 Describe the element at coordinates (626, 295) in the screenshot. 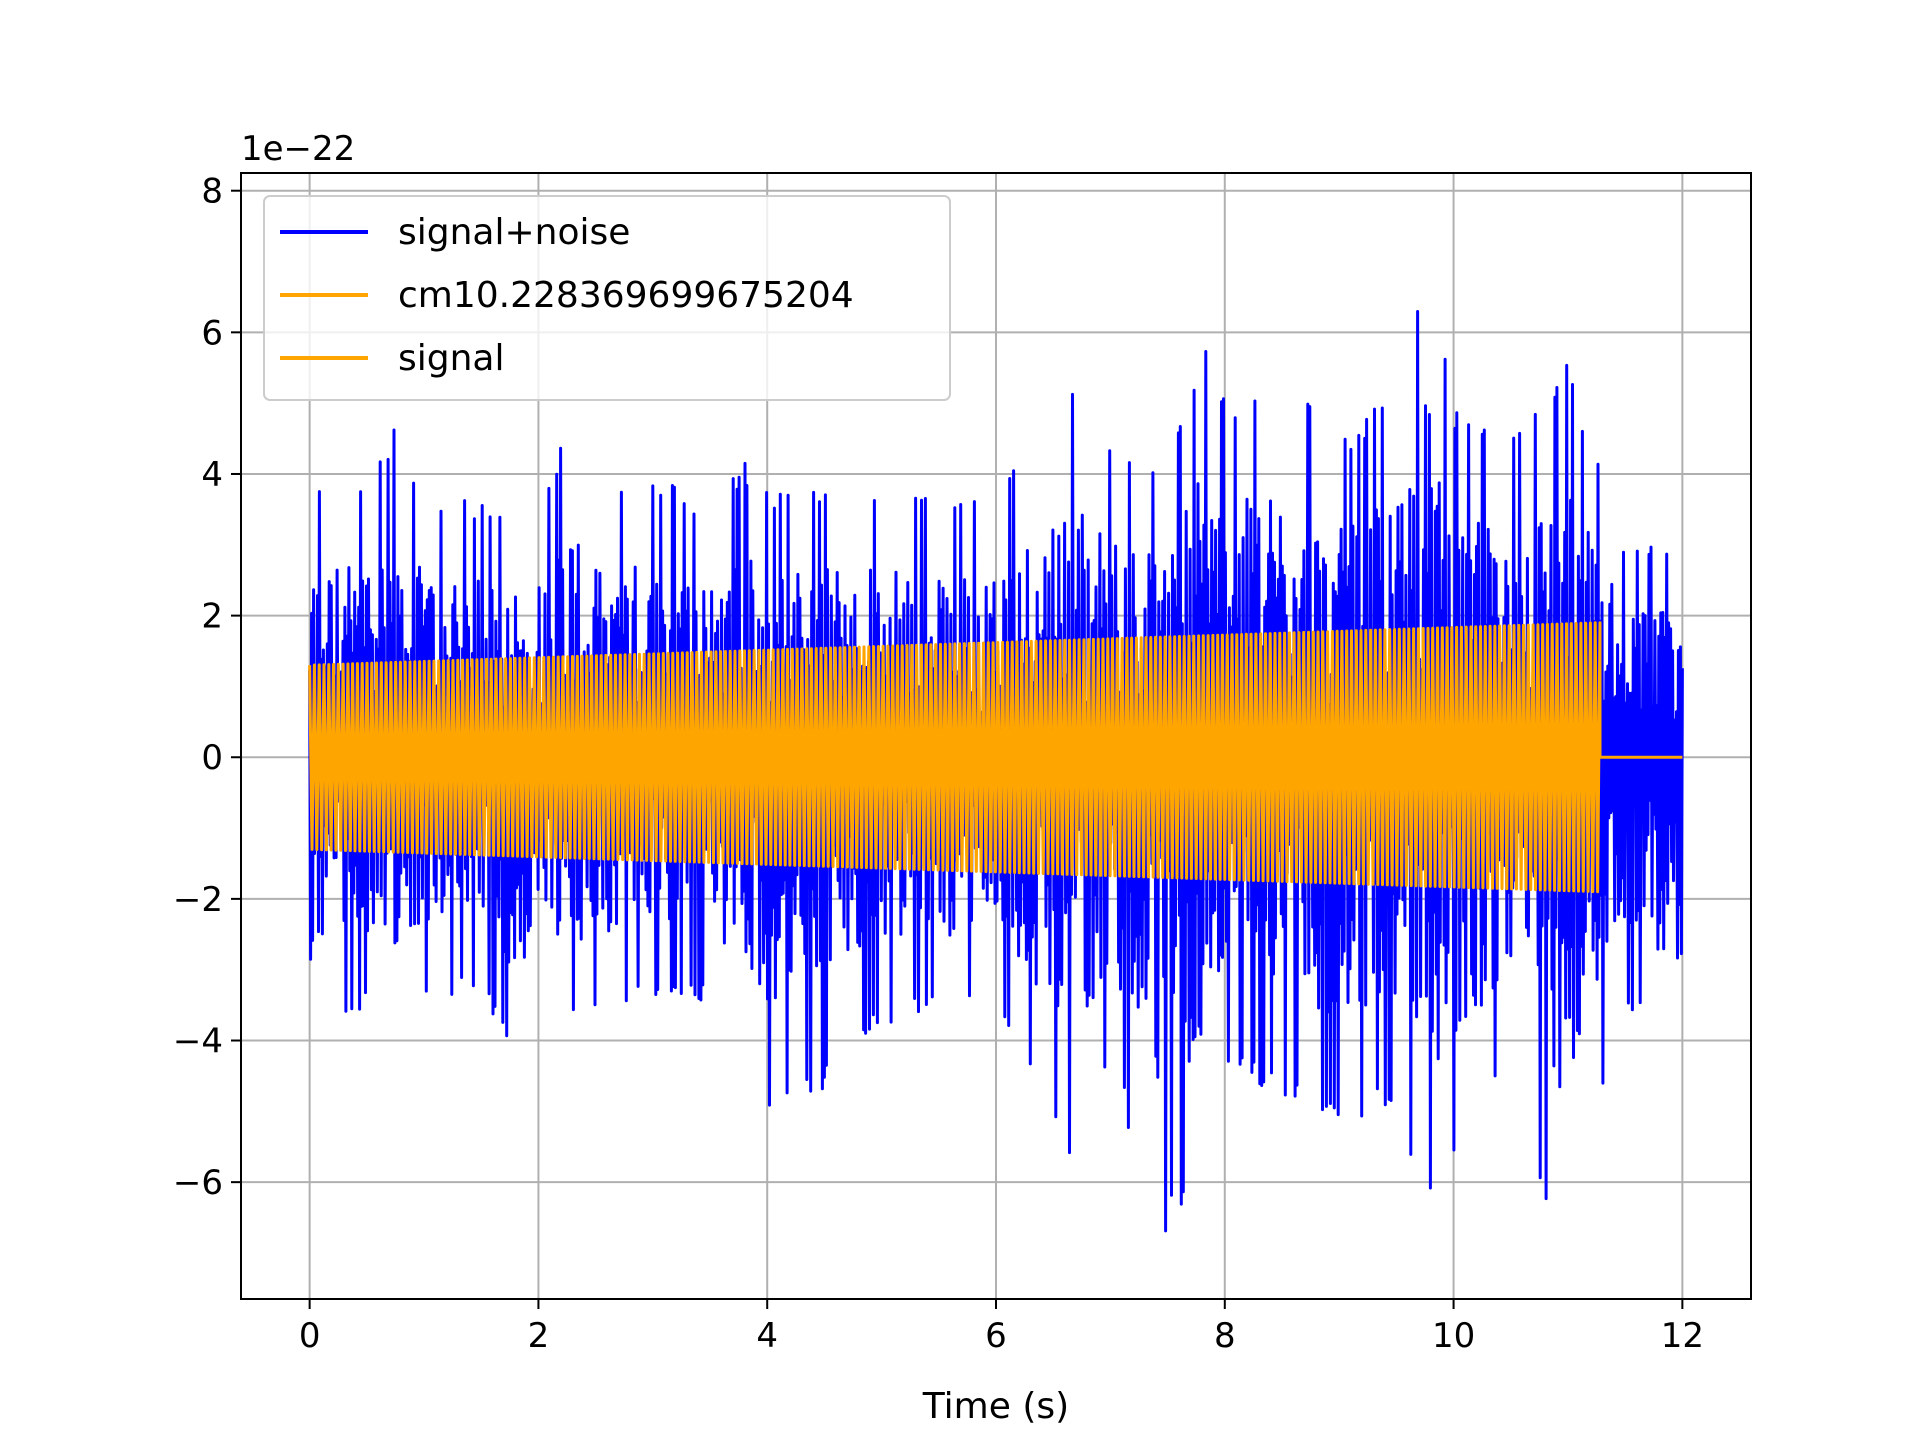

I see `legend-label: cm10.228369699675204` at that location.